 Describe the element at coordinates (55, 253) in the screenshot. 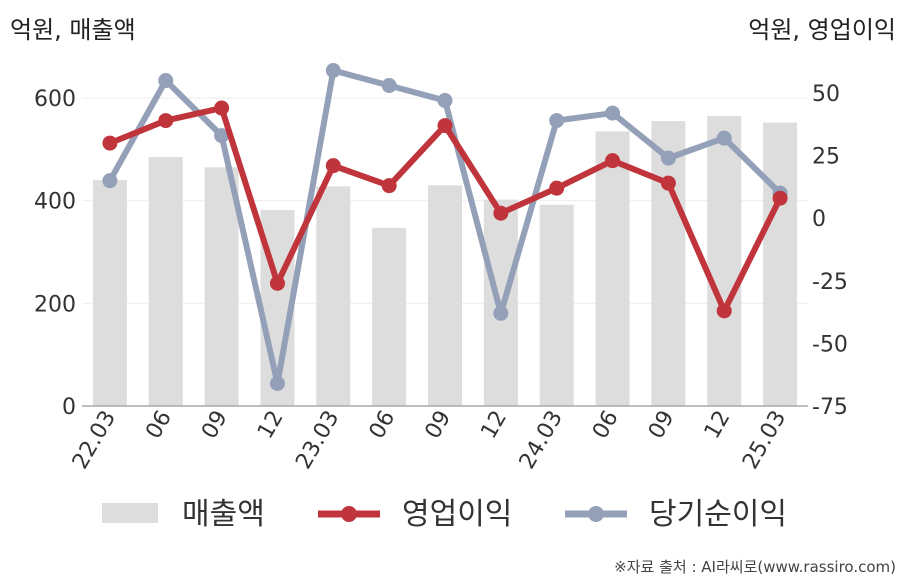

I see `left-axis-ticks: 0 200 400 600` at that location.